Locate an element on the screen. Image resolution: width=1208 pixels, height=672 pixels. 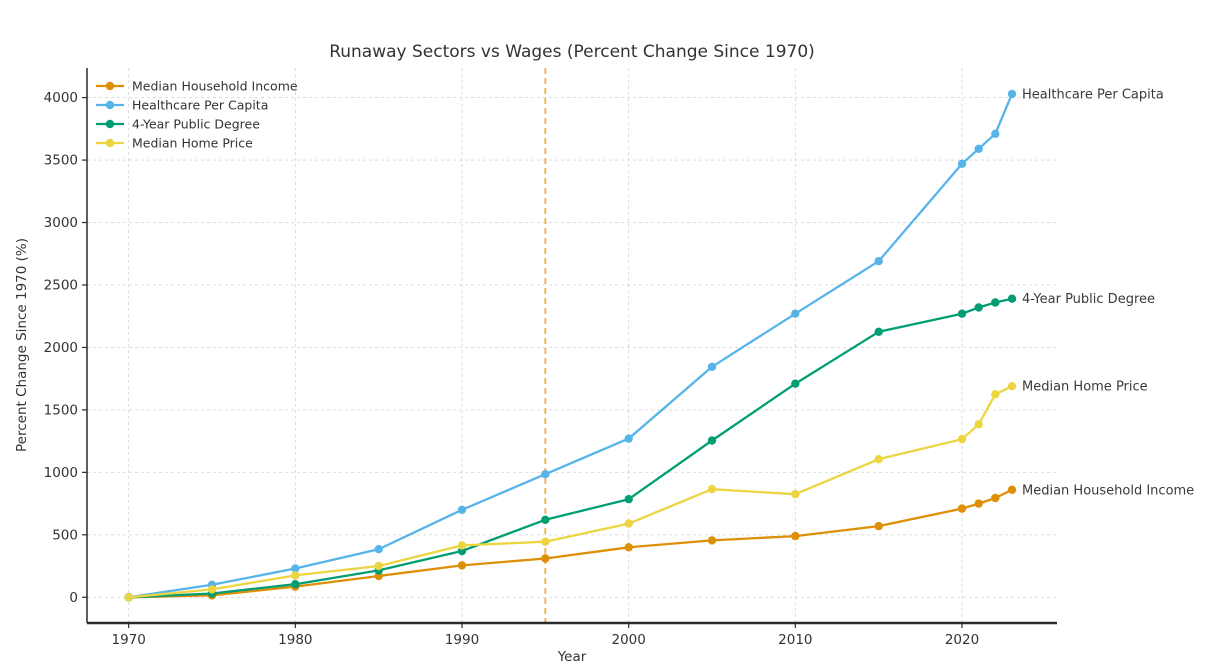
data-point-median-household-income-1990 is located at coordinates (462, 565).